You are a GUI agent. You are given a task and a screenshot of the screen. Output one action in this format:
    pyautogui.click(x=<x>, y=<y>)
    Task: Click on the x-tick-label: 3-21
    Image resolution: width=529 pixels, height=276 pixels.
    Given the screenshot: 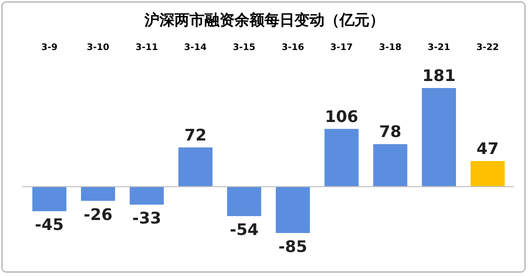 What is the action you would take?
    pyautogui.click(x=439, y=48)
    